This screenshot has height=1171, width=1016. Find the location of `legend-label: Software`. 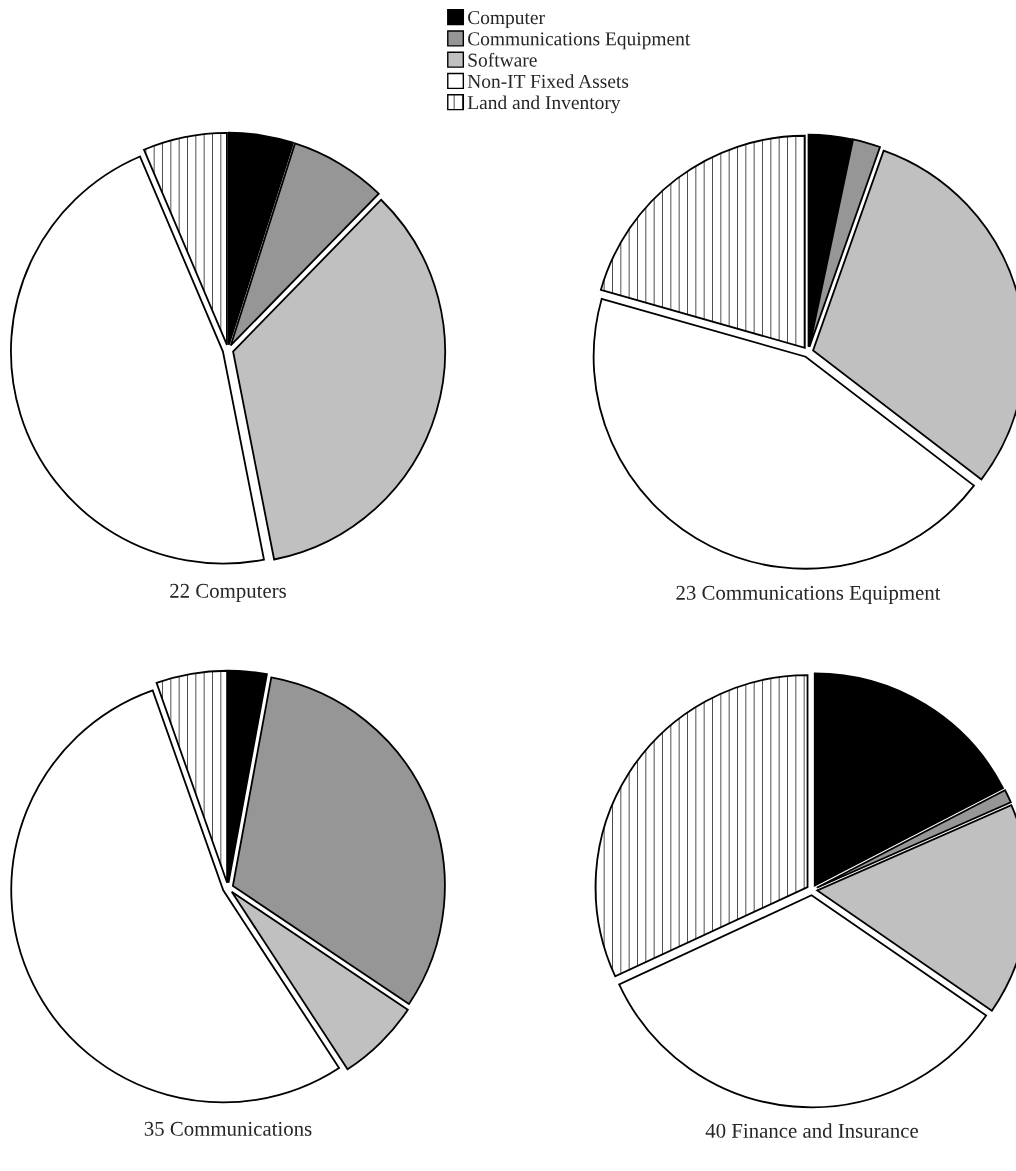

legend-label: Software is located at coordinates (502, 59).